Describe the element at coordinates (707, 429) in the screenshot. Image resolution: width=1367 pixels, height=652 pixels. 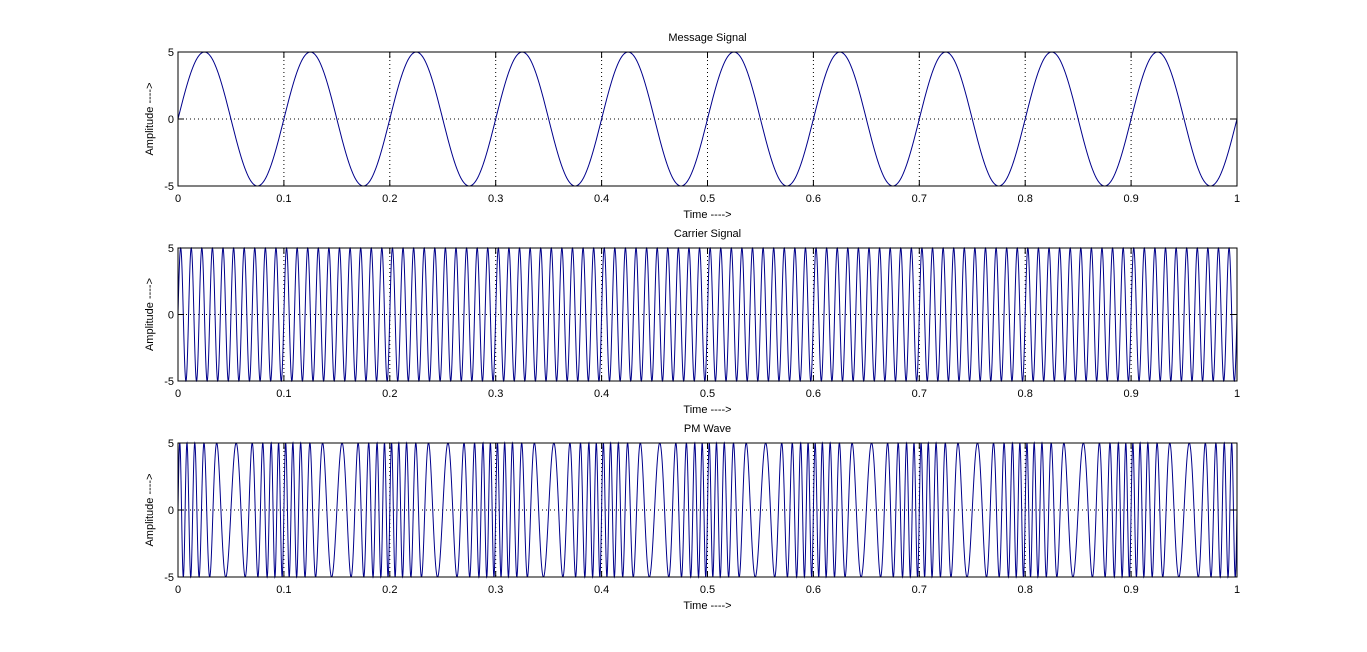
I see `subplot-title: PM Wave` at that location.